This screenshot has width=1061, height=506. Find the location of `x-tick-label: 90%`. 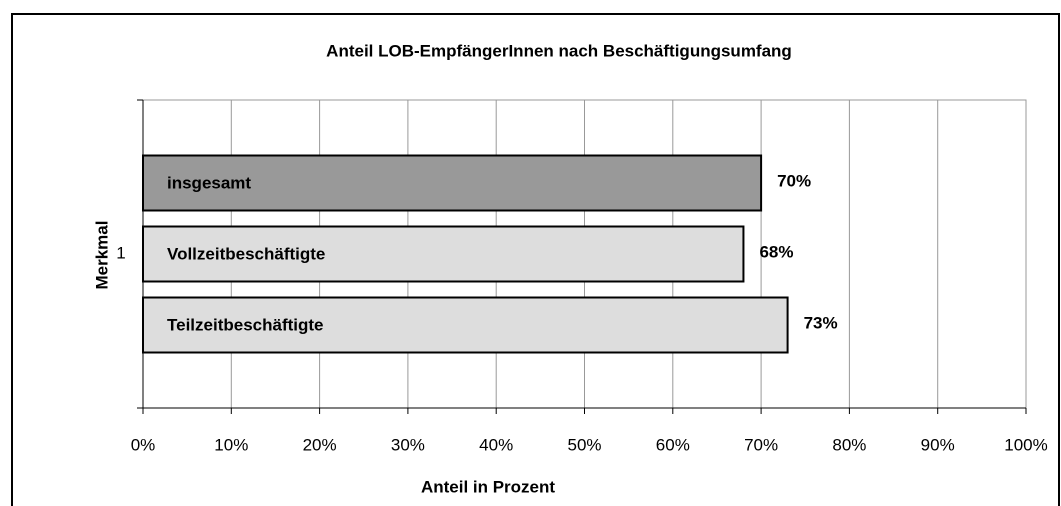

x-tick-label: 90% is located at coordinates (938, 444).